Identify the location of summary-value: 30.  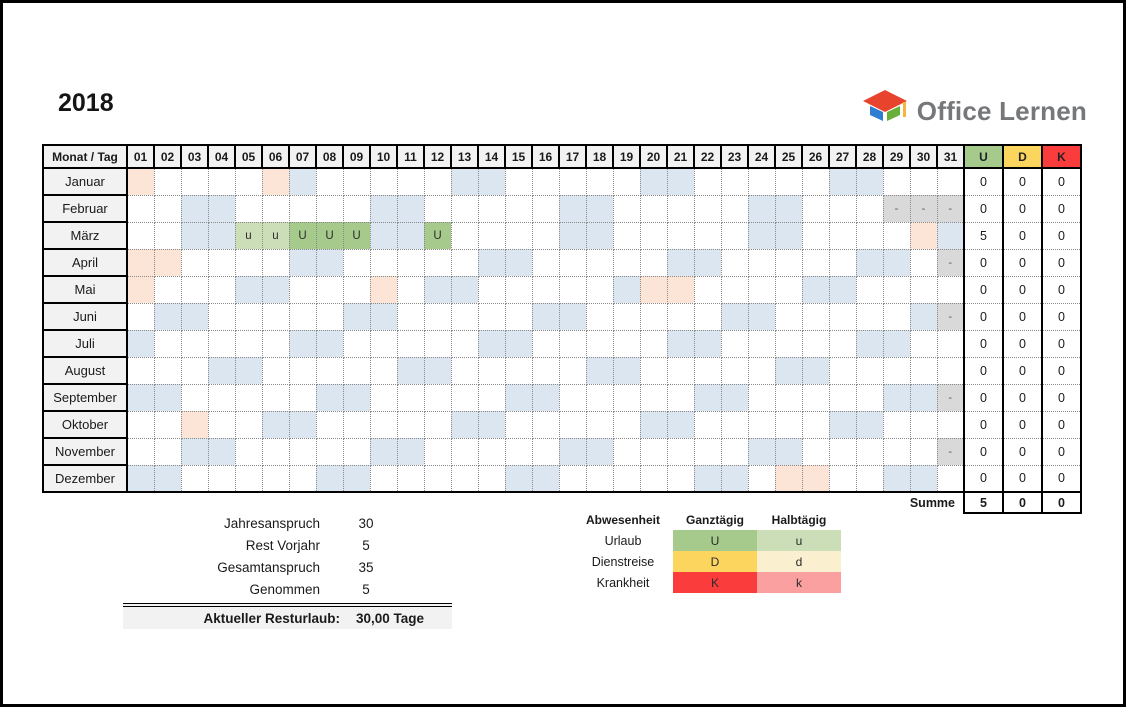
(366, 523).